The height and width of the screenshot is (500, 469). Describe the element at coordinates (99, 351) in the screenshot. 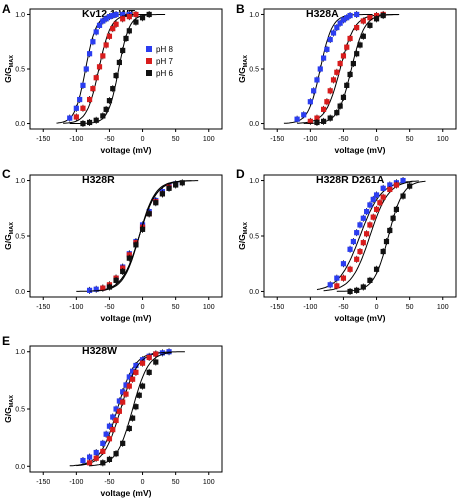

I see `panel-title: H328W` at that location.